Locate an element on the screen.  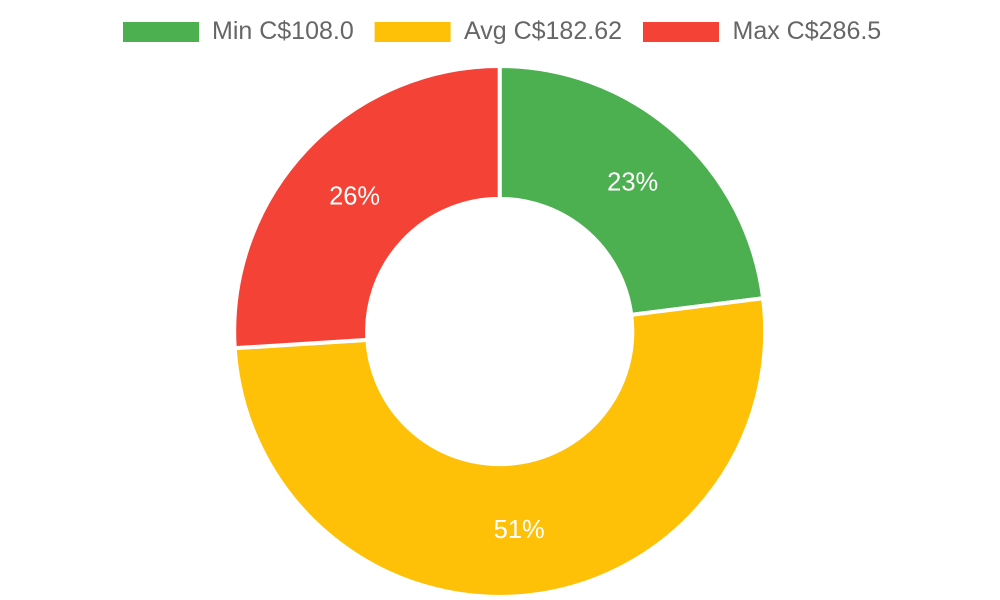
svg-text: 26% is located at coordinates (354, 196).